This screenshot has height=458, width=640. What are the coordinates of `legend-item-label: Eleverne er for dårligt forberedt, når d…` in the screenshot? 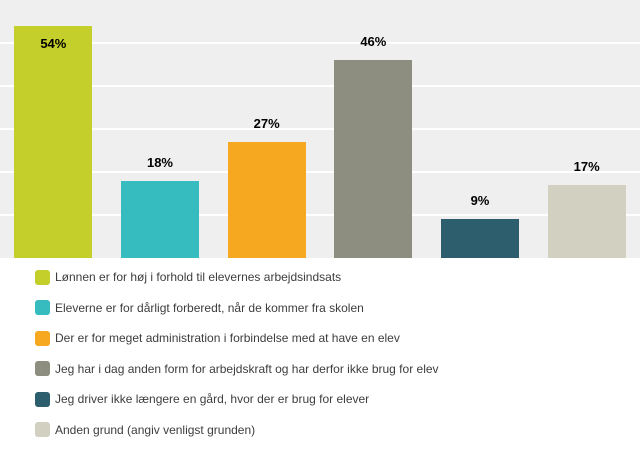 It's located at (209, 307).